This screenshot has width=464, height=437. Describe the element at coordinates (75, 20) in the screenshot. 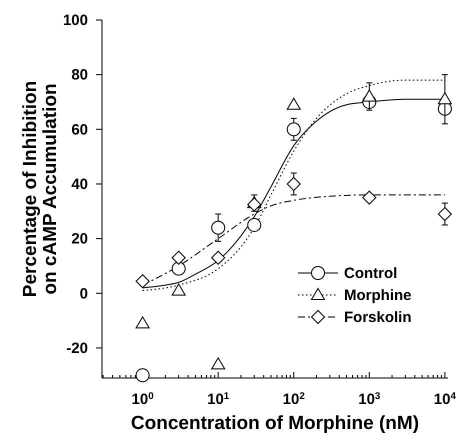

I see `y-tick-label: 100` at that location.